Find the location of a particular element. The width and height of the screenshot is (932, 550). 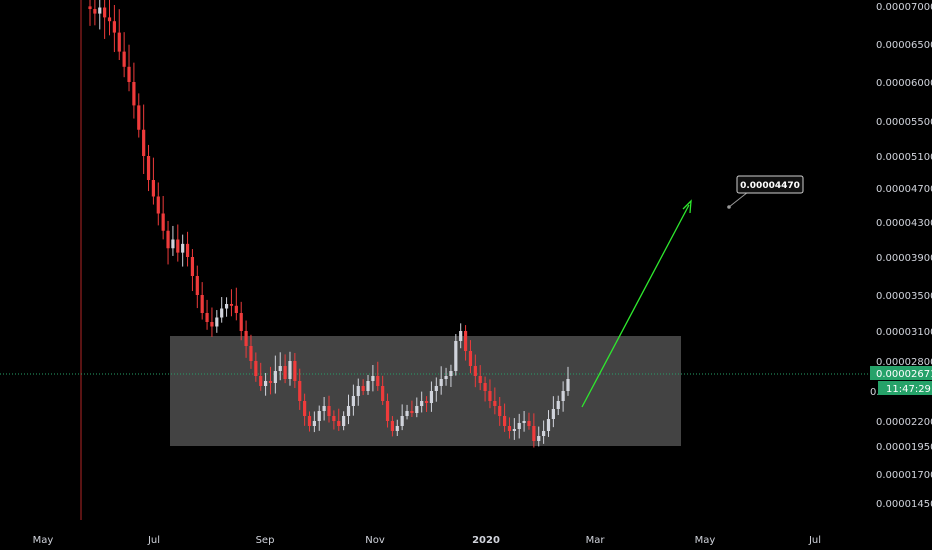

y-tick-label: 0.00006000 is located at coordinates (904, 83).